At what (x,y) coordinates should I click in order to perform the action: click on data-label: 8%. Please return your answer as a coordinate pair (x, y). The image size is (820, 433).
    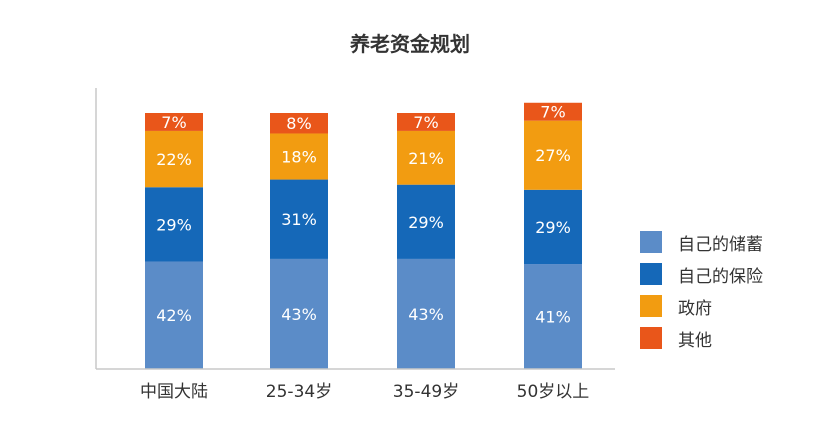
    Looking at the image, I should click on (298, 123).